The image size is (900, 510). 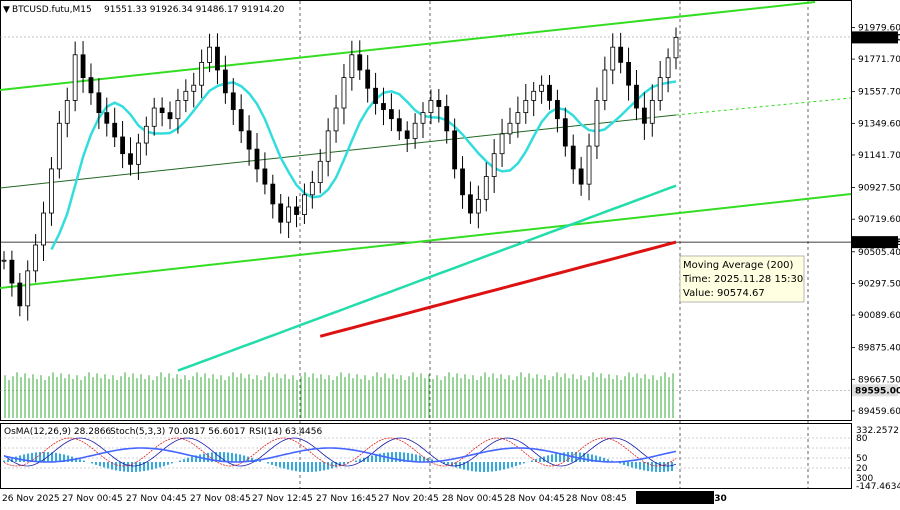 I want to click on time-cursor-box, so click(x=675, y=497).